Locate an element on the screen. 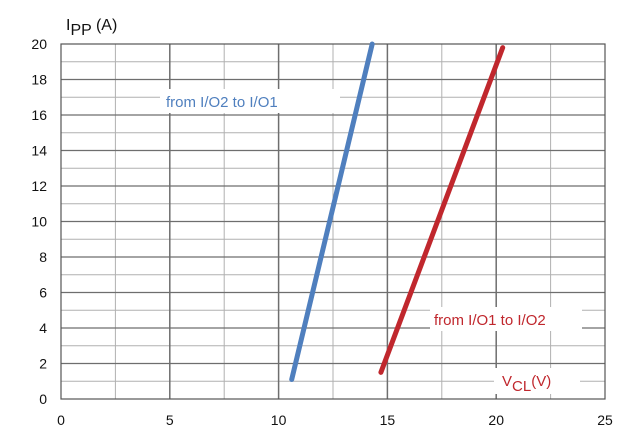 This screenshot has width=630, height=433. y-tick-label: 10 is located at coordinates (39, 222).